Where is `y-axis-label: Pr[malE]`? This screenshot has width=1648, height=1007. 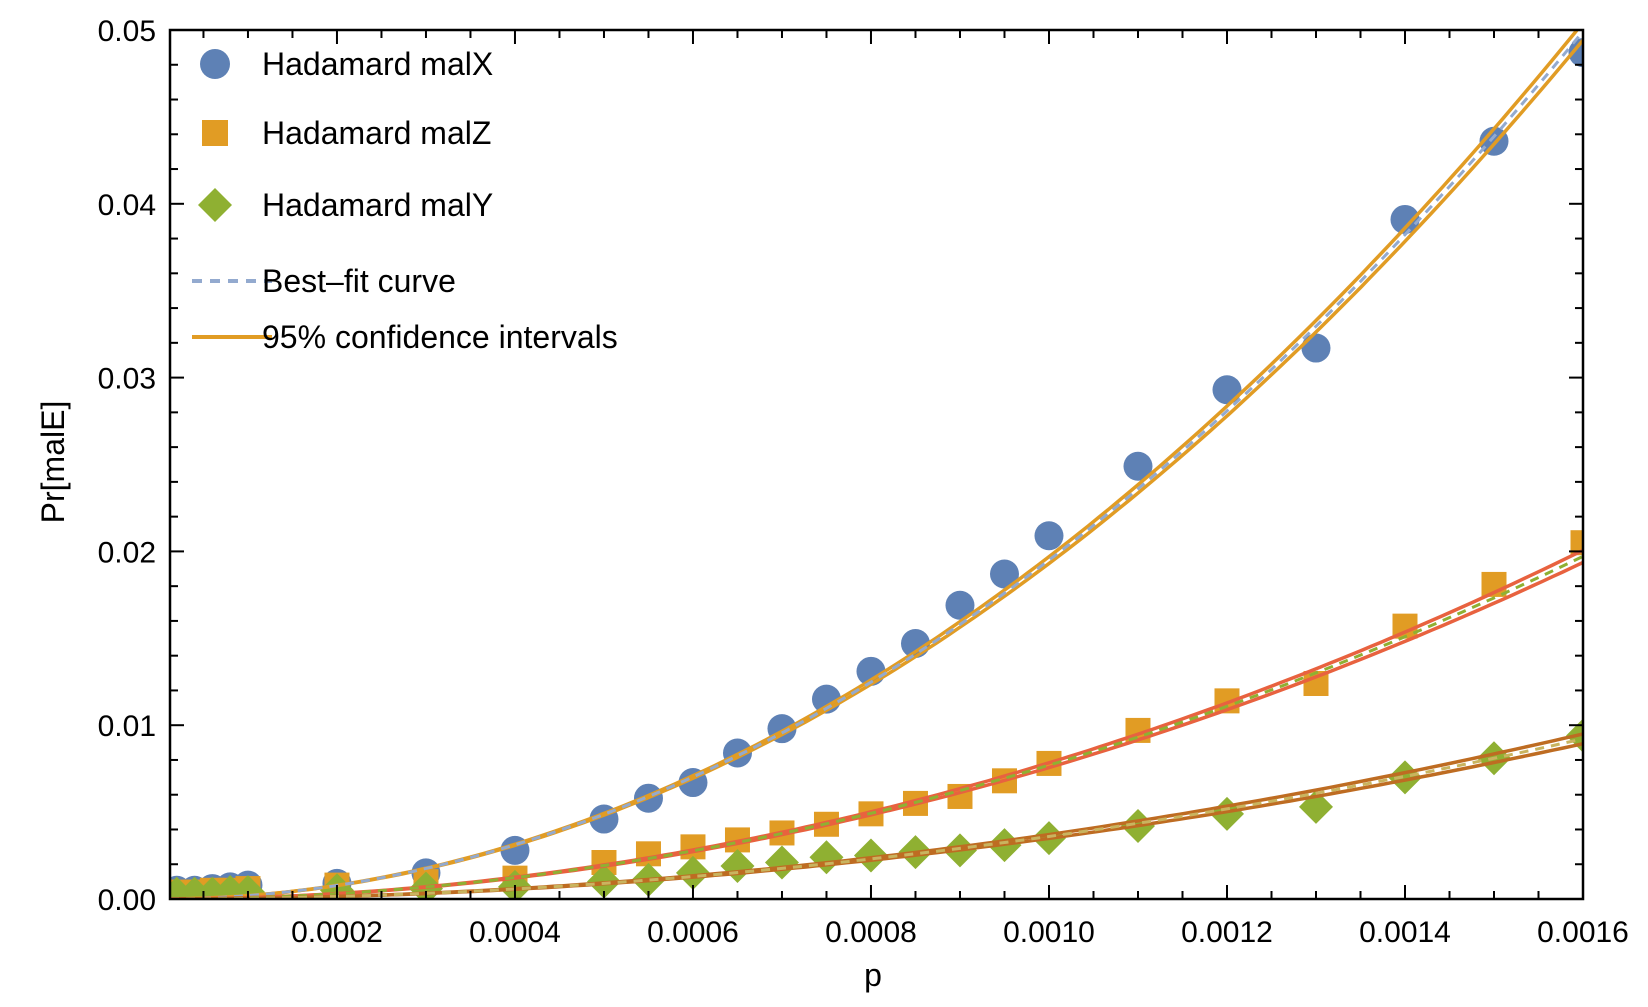
y-axis-label: Pr[malE] is located at coordinates (53, 462).